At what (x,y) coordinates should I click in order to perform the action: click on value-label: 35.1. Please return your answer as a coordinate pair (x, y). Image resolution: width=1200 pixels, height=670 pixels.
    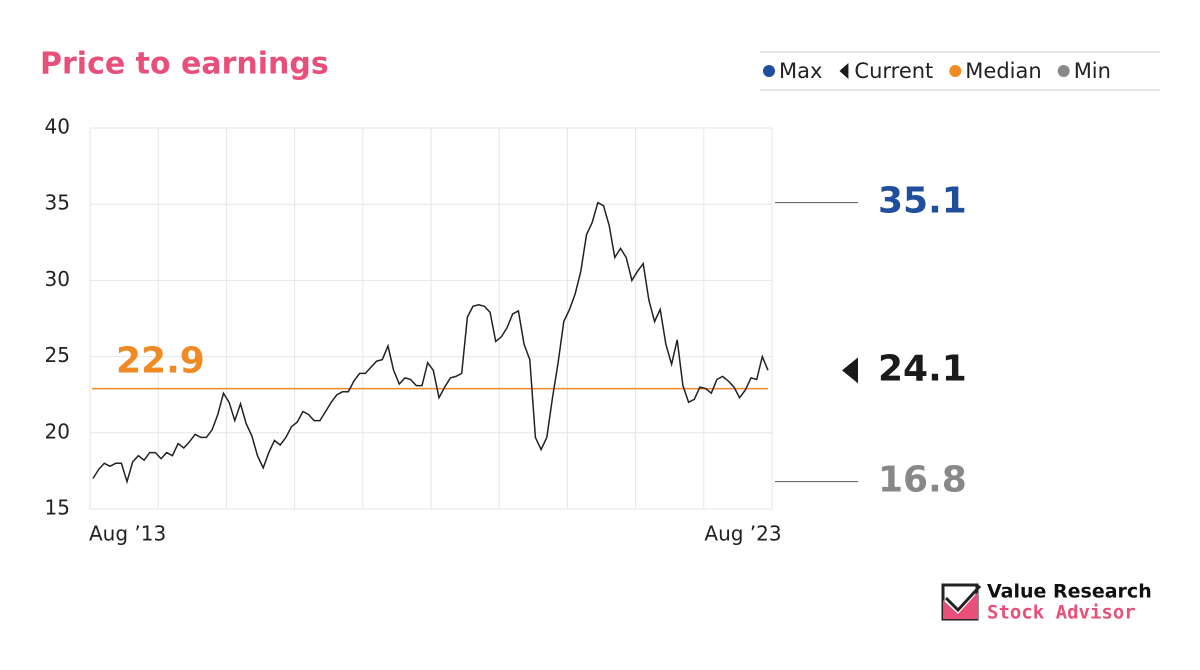
    Looking at the image, I should click on (922, 201).